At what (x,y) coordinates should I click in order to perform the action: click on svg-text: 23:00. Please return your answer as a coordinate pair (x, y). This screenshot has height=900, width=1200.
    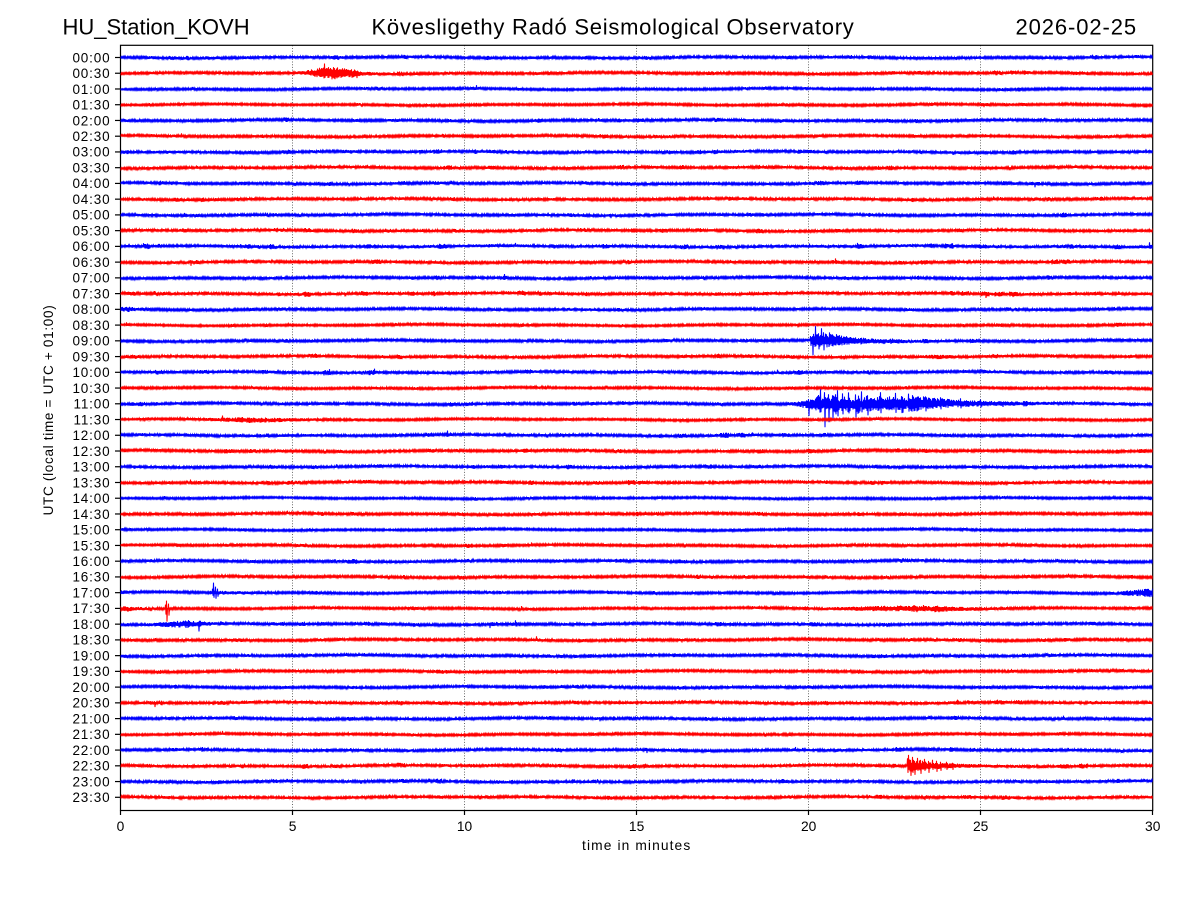
    Looking at the image, I should click on (91, 781).